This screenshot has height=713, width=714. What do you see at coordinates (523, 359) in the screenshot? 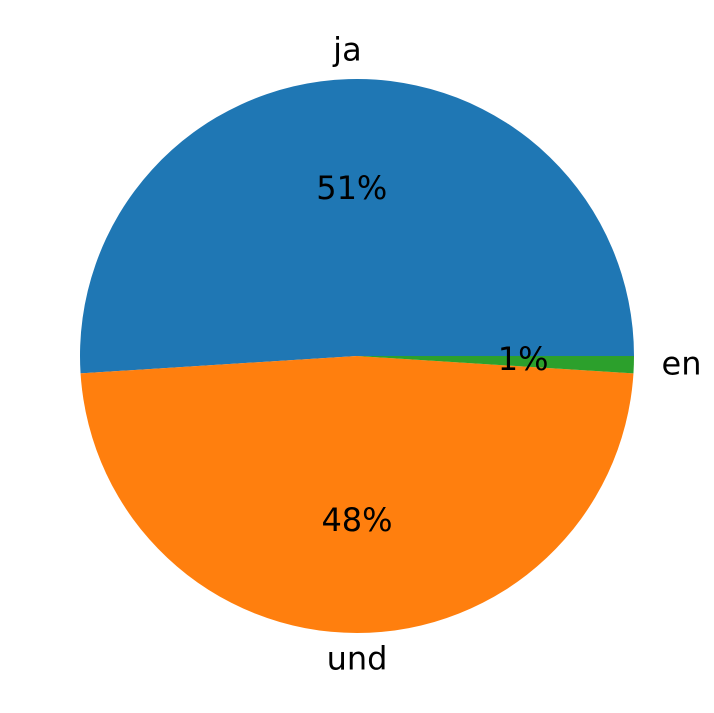
I see `slice-percent-en: 1%` at bounding box center [523, 359].